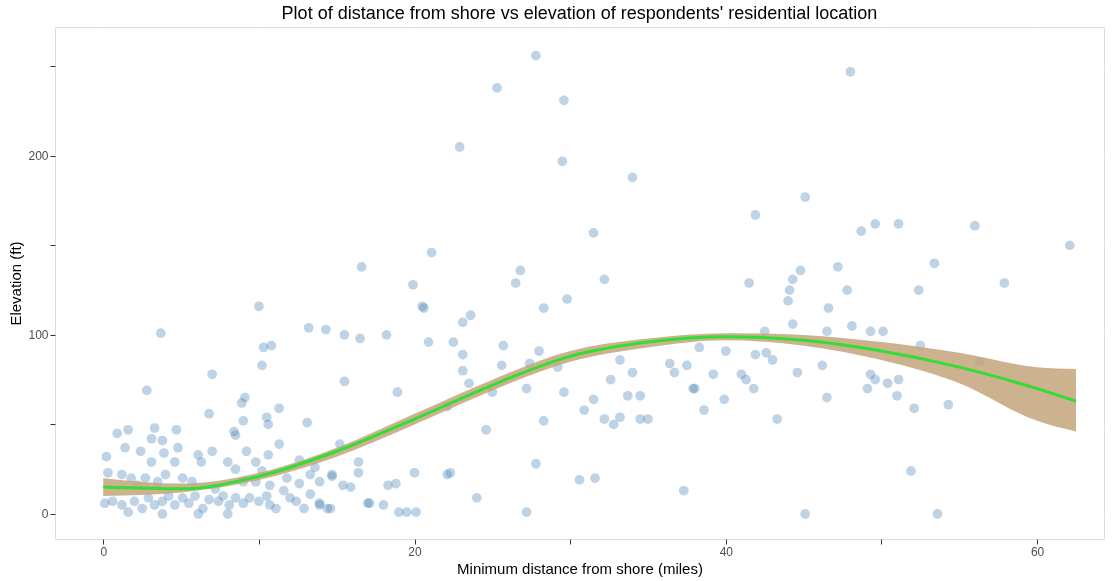  What do you see at coordinates (38, 335) in the screenshot?
I see `y-tick-label: 100` at bounding box center [38, 335].